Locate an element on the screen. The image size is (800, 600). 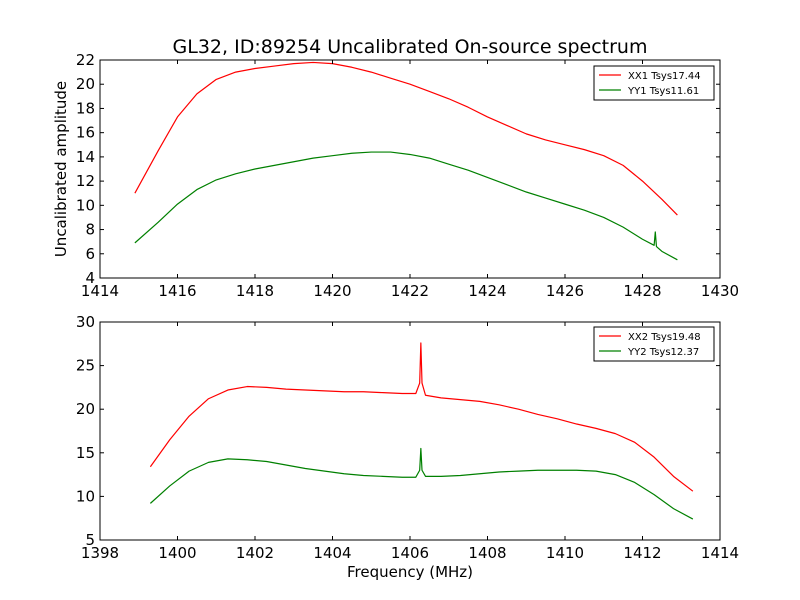
x-tick-label: 1416 is located at coordinates (177, 291).